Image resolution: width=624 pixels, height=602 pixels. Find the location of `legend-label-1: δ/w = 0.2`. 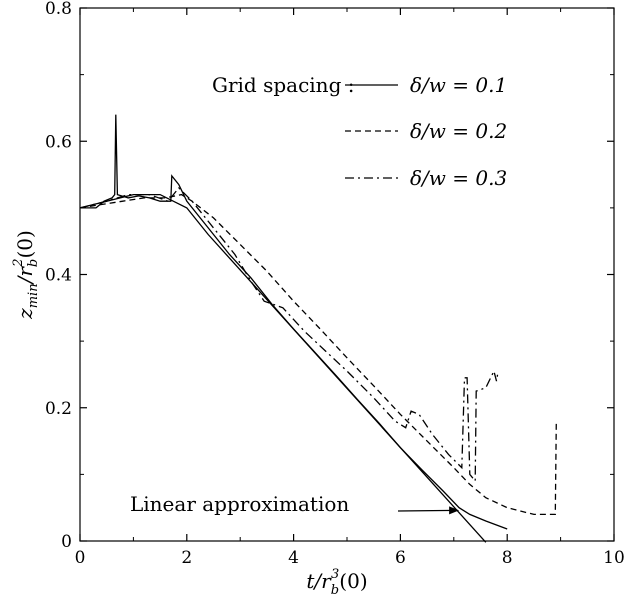

legend-label-1: δ/w = 0.2 is located at coordinates (458, 131).